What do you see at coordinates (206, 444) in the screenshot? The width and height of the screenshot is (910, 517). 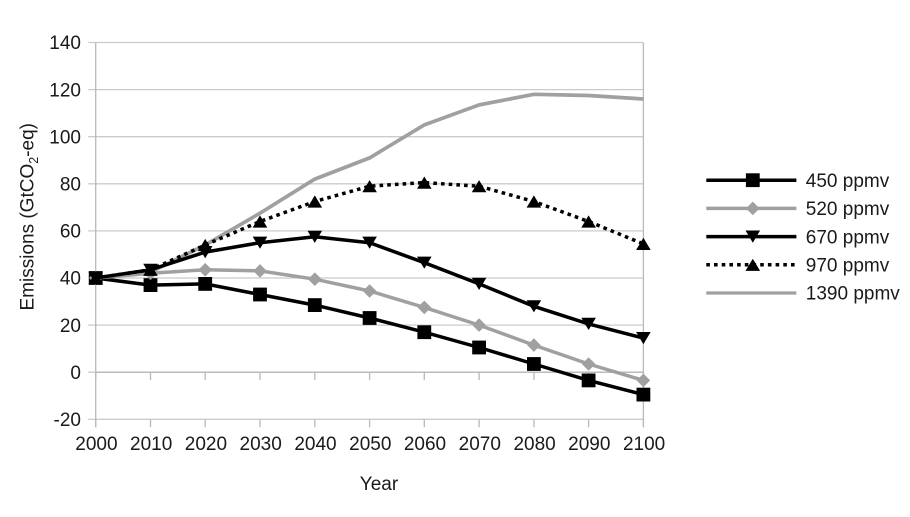 I see `svg-text: 2020` at bounding box center [206, 444].